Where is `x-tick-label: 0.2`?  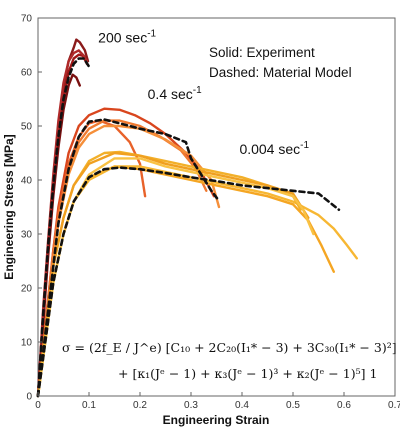
x-tick-label: 0.2 is located at coordinates (140, 405).